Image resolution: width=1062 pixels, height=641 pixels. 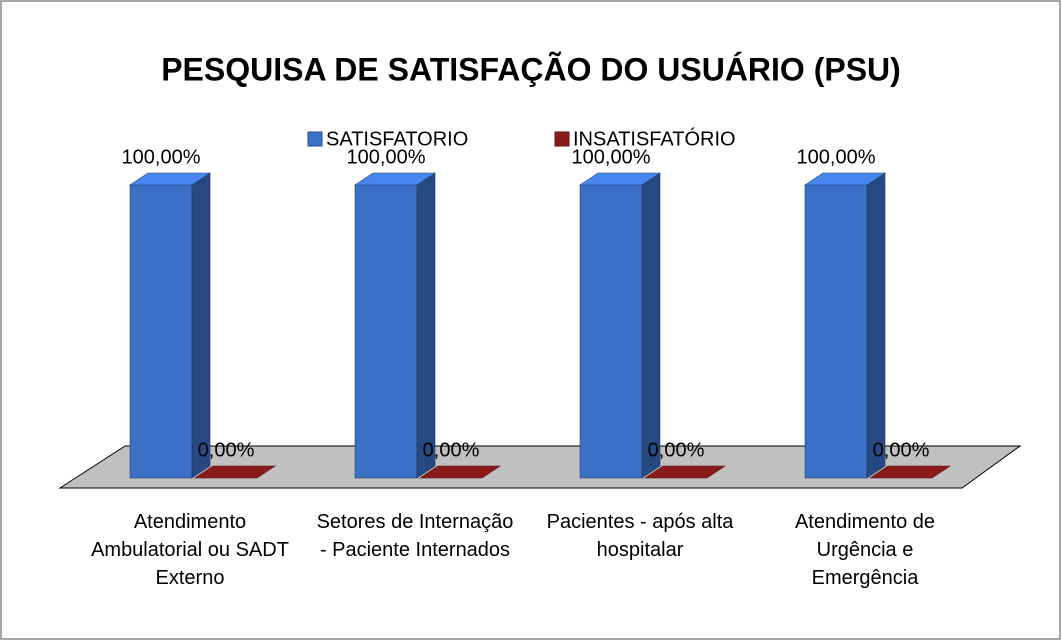 I want to click on x-tick-label: Atendimento de Urgência e Emergência, so click(x=865, y=550).